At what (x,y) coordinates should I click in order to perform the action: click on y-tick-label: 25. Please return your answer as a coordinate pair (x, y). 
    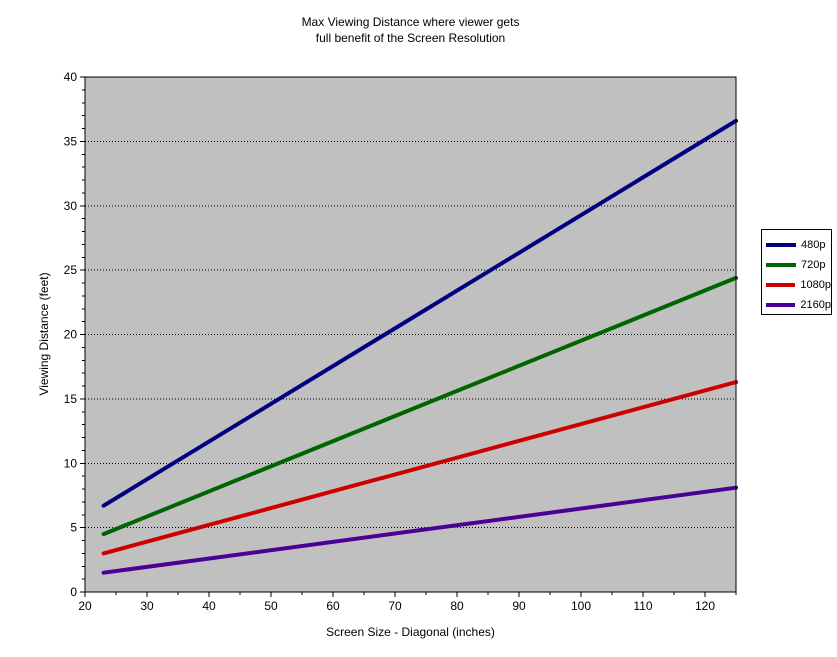
    Looking at the image, I should click on (71, 270).